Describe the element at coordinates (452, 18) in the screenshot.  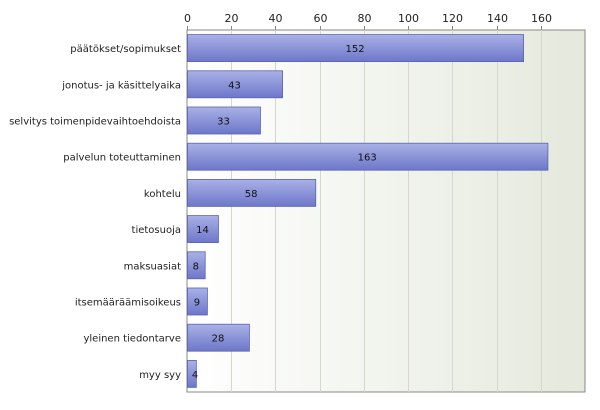
I see `x-tick-label: 120` at that location.